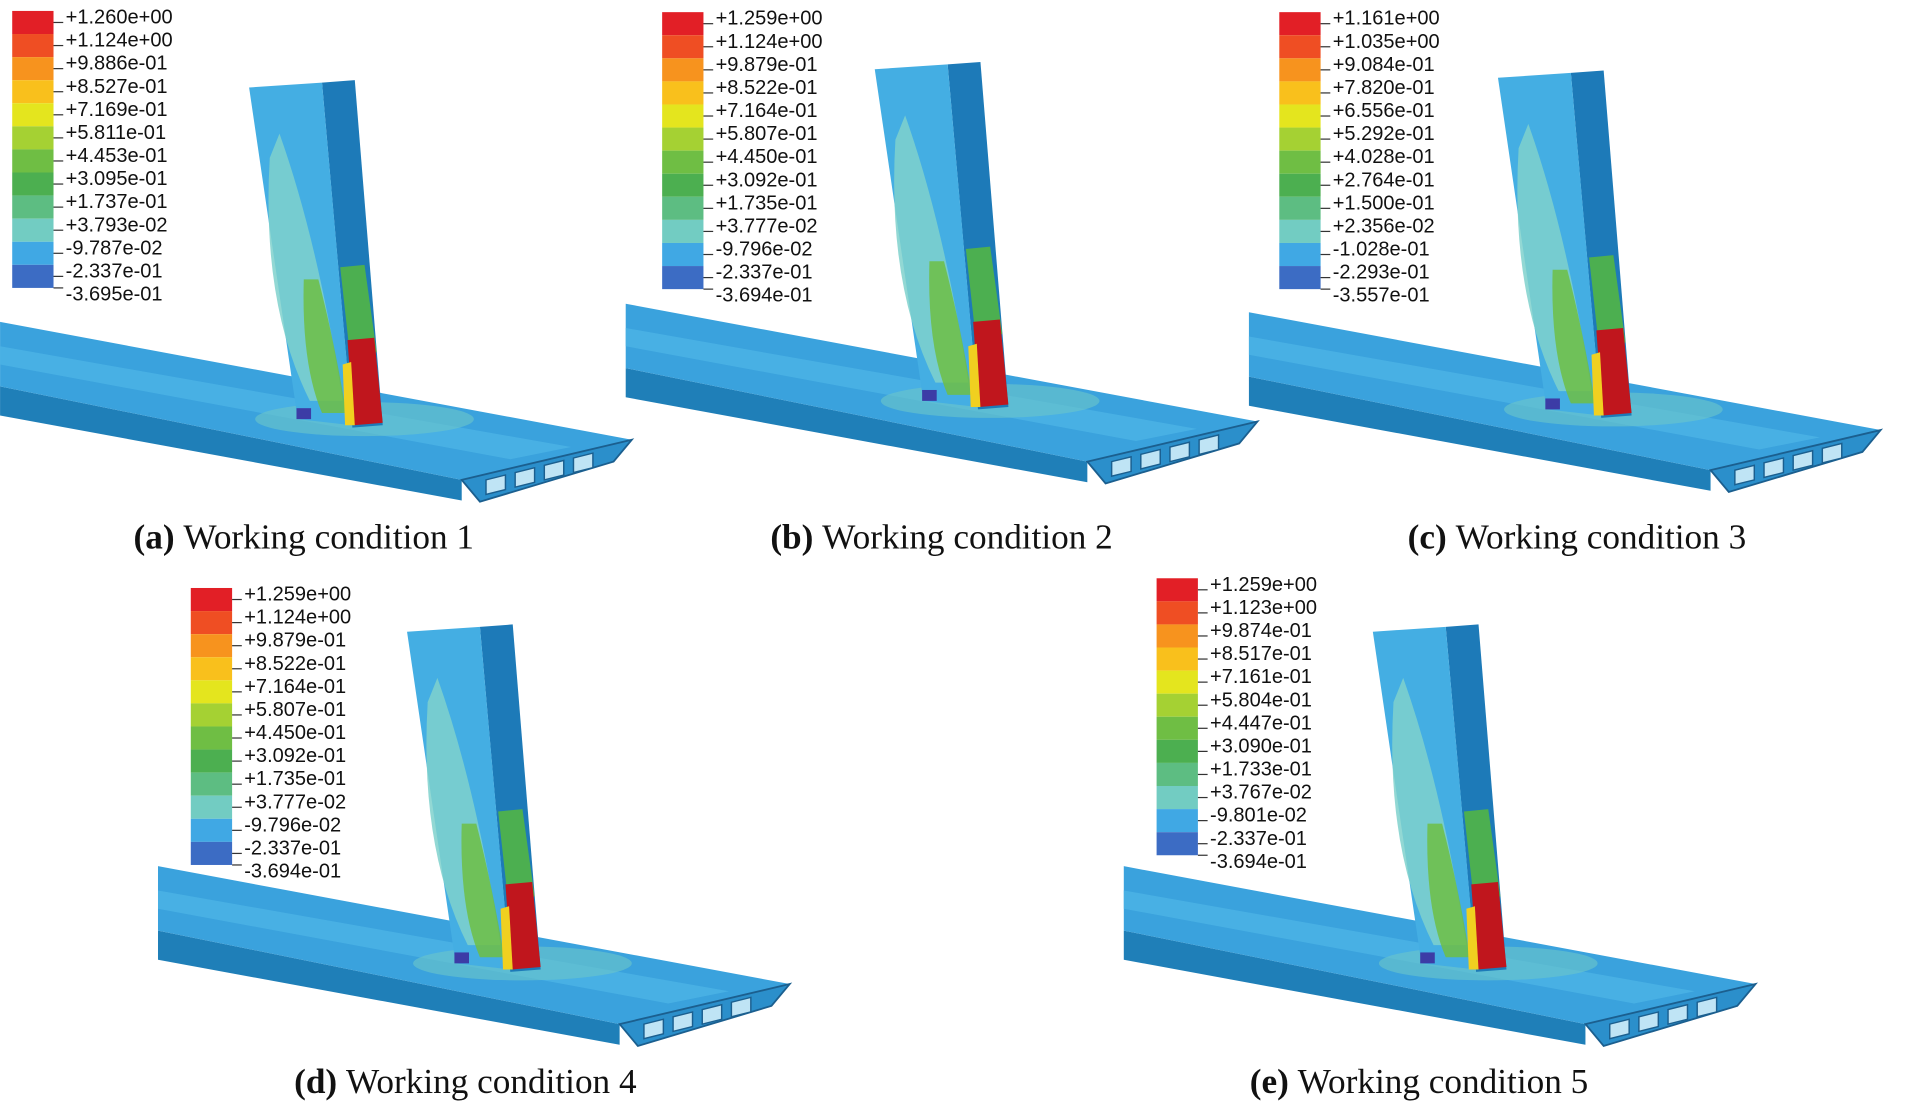  Describe the element at coordinates (1381, 250) in the screenshot. I see `legend-label: -1.028e-01` at that location.